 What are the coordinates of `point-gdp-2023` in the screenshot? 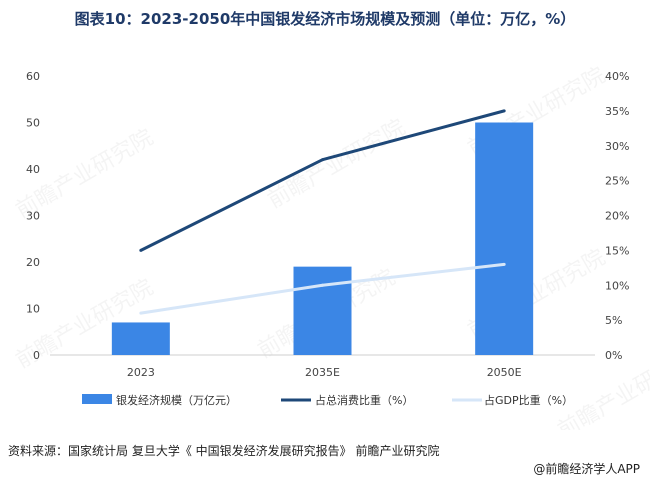 It's located at (141, 313).